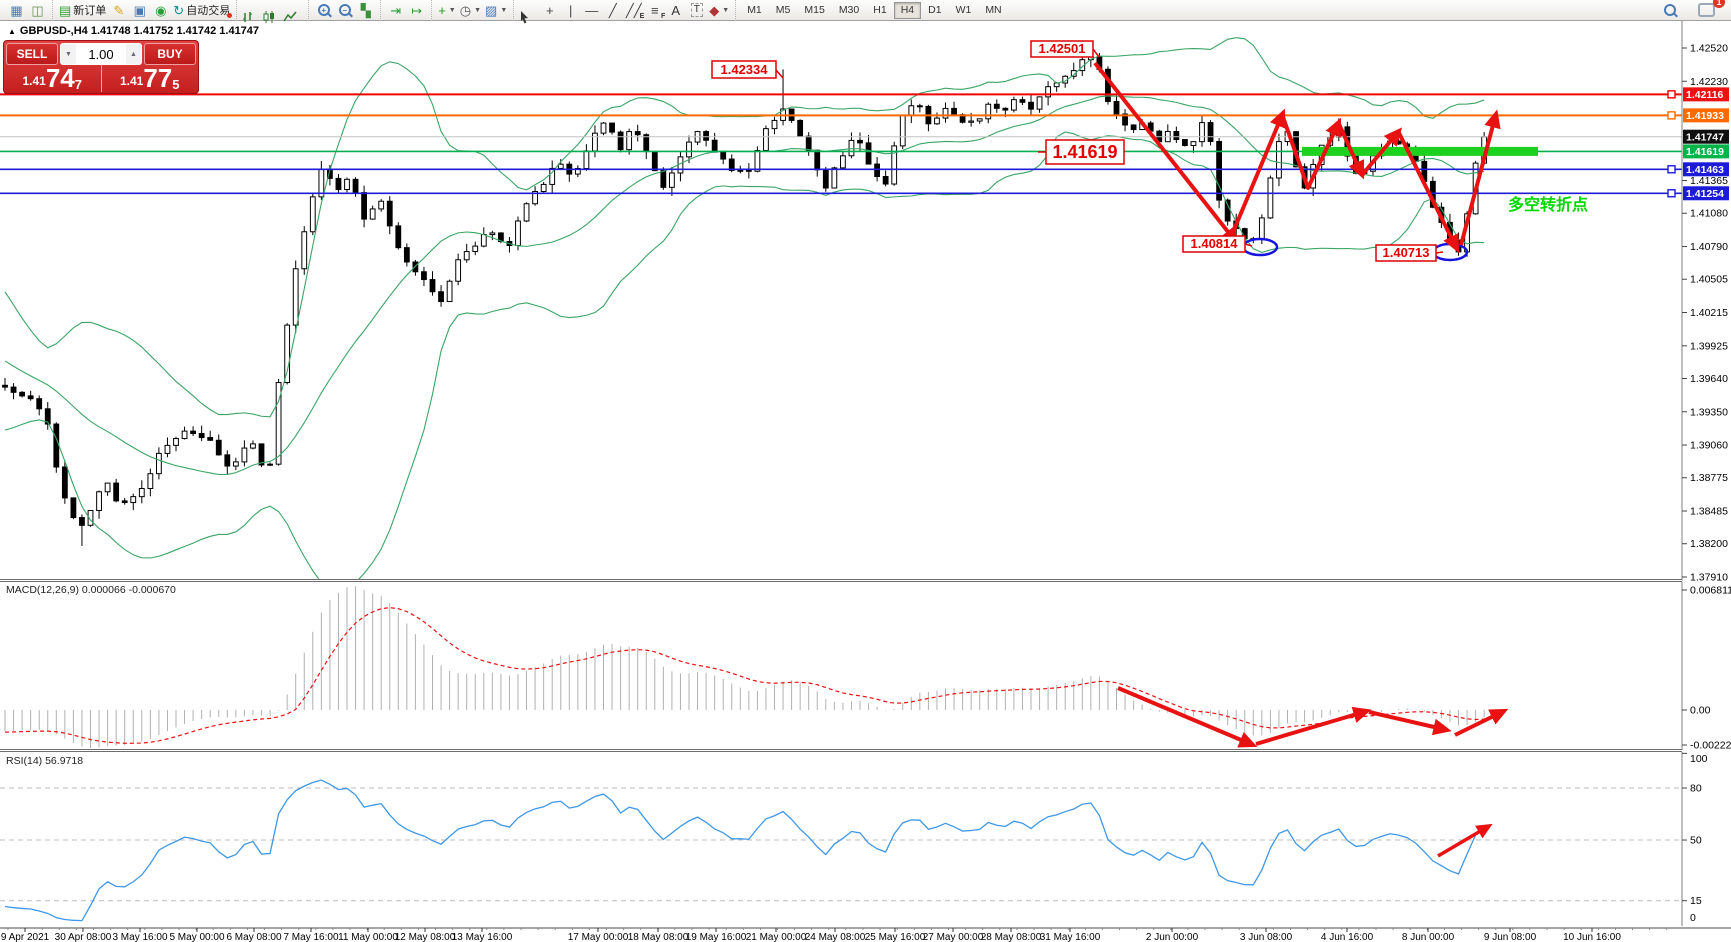  What do you see at coordinates (344, 10) in the screenshot?
I see `zoom-out-button: −` at bounding box center [344, 10].